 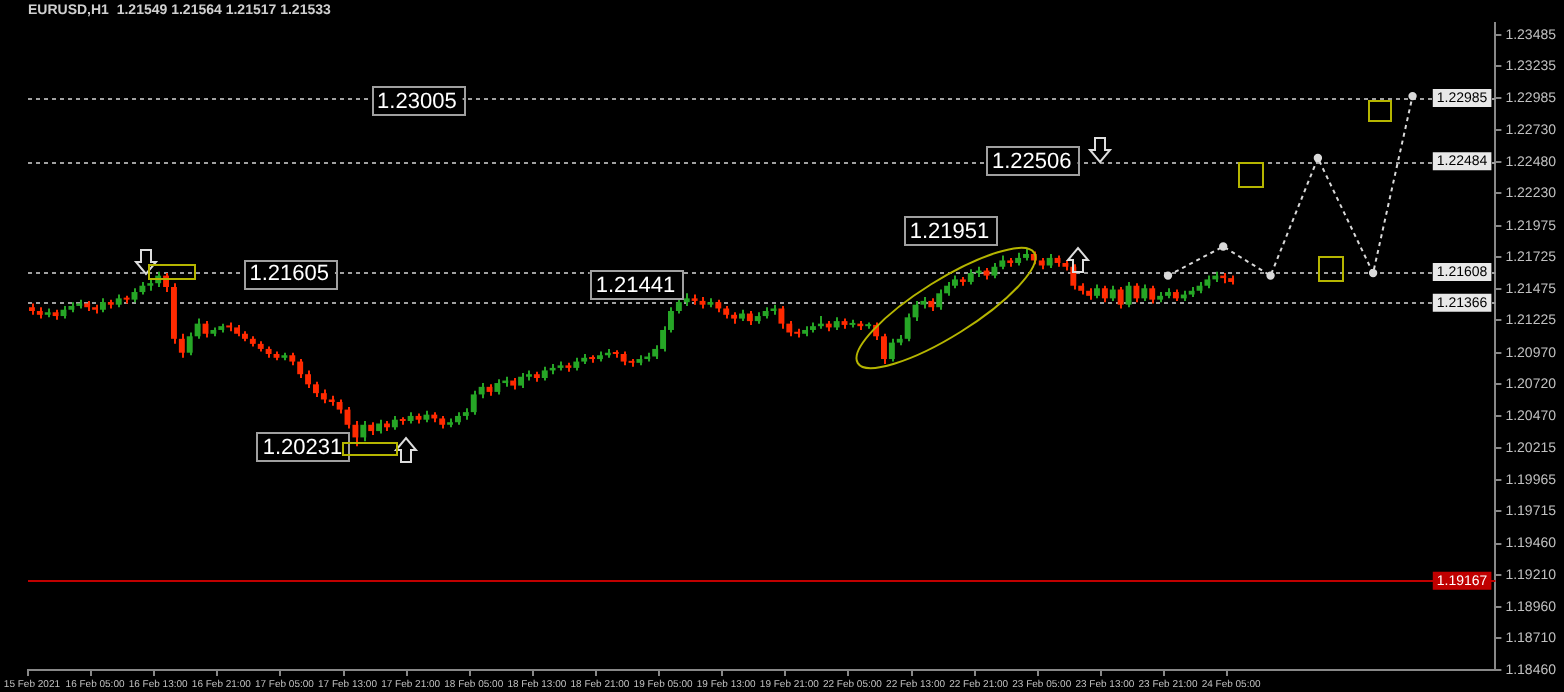 I want to click on annotation: 1.22506, so click(x=1031, y=161).